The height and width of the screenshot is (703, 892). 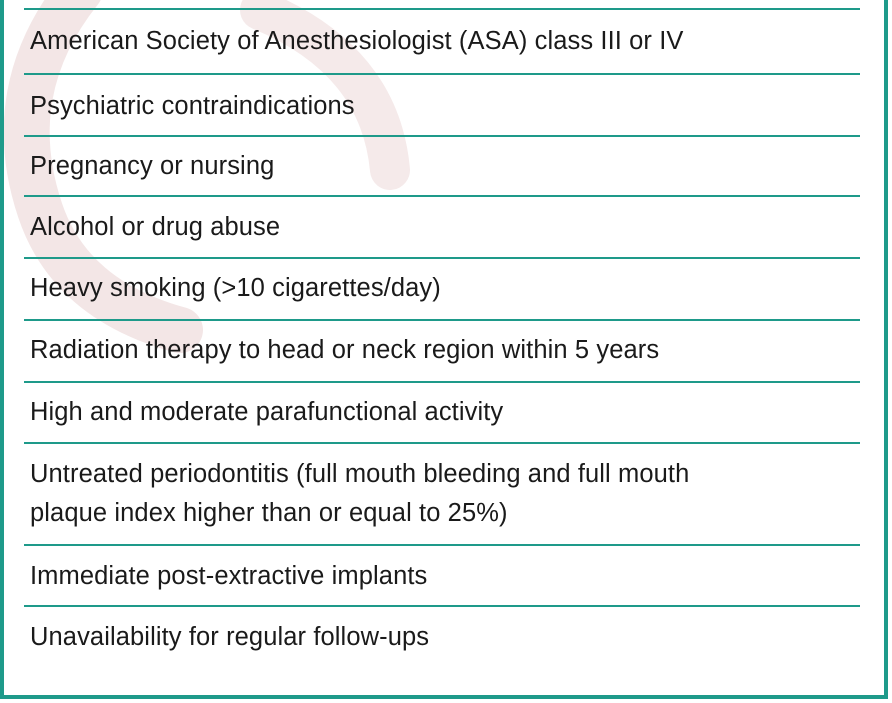 I want to click on criterion-psychiatric: Psychiatric contraindications, so click(x=192, y=106).